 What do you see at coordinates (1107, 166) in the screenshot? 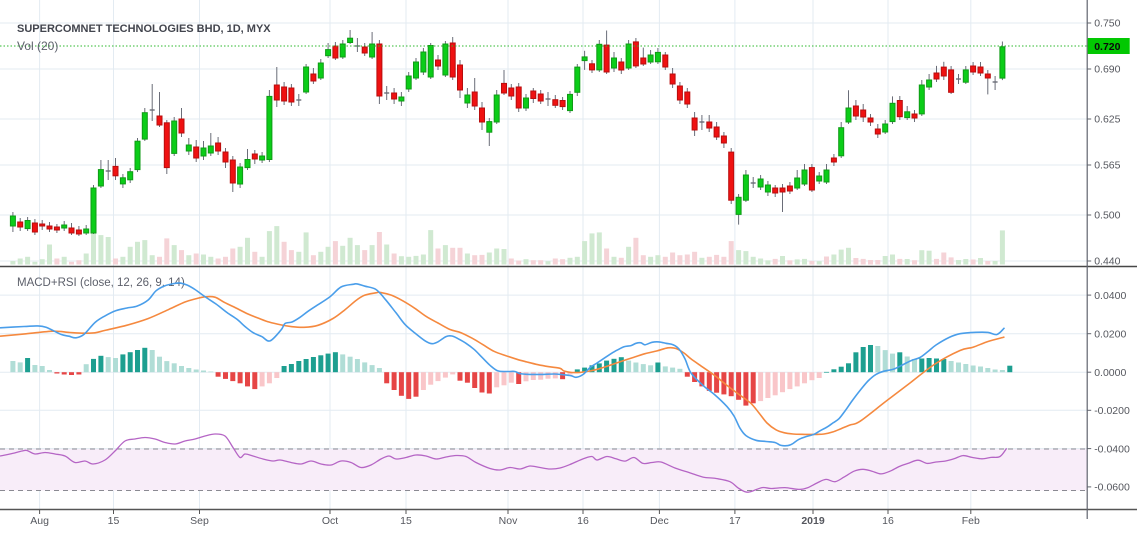
I see `svg-text: 0.565` at bounding box center [1107, 166].